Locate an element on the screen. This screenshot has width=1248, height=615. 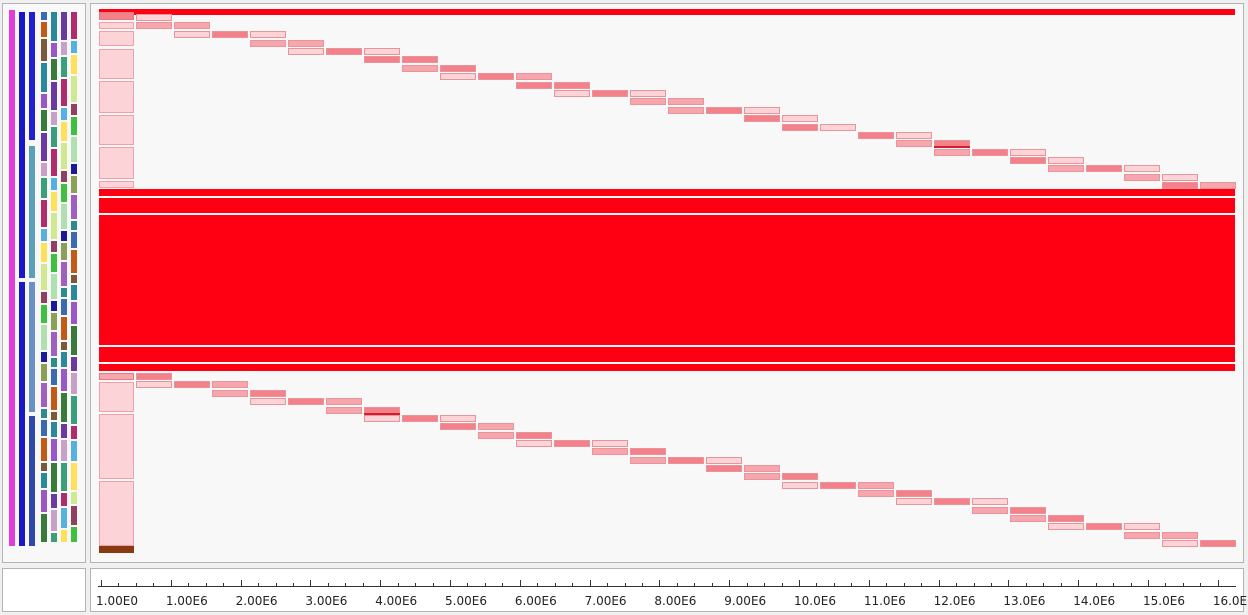
main-block-band is located at coordinates (667, 205).